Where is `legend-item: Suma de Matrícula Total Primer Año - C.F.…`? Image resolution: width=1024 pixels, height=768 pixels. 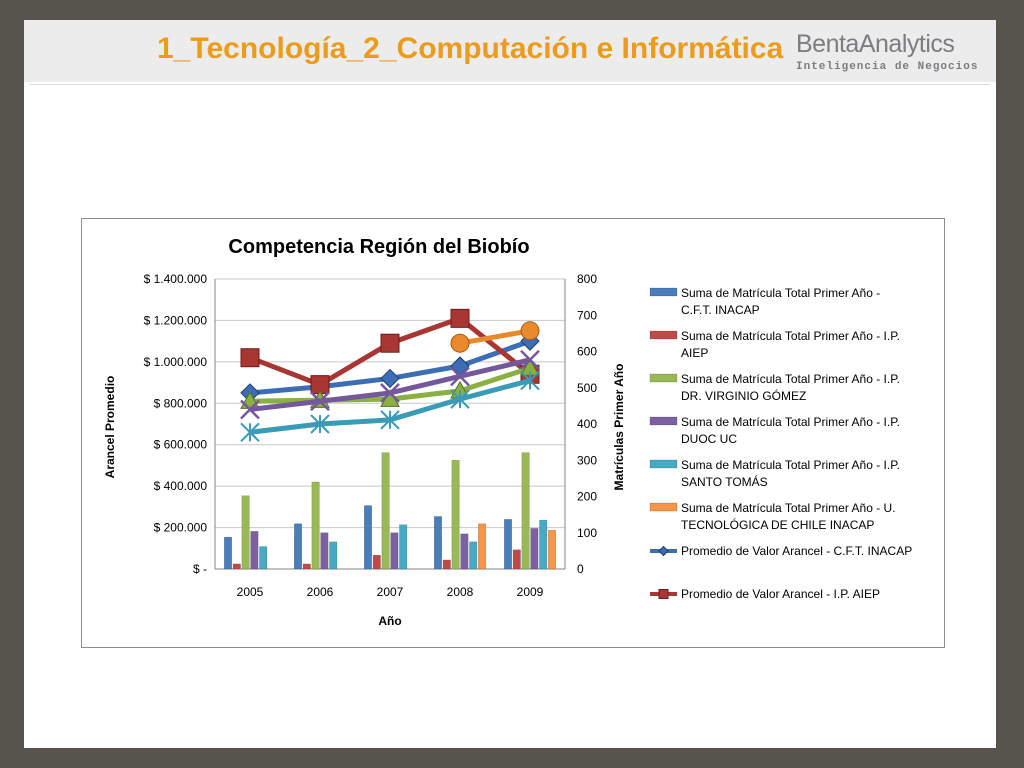 legend-item: Suma de Matrícula Total Primer Año - C.F.… is located at coordinates (764, 301).